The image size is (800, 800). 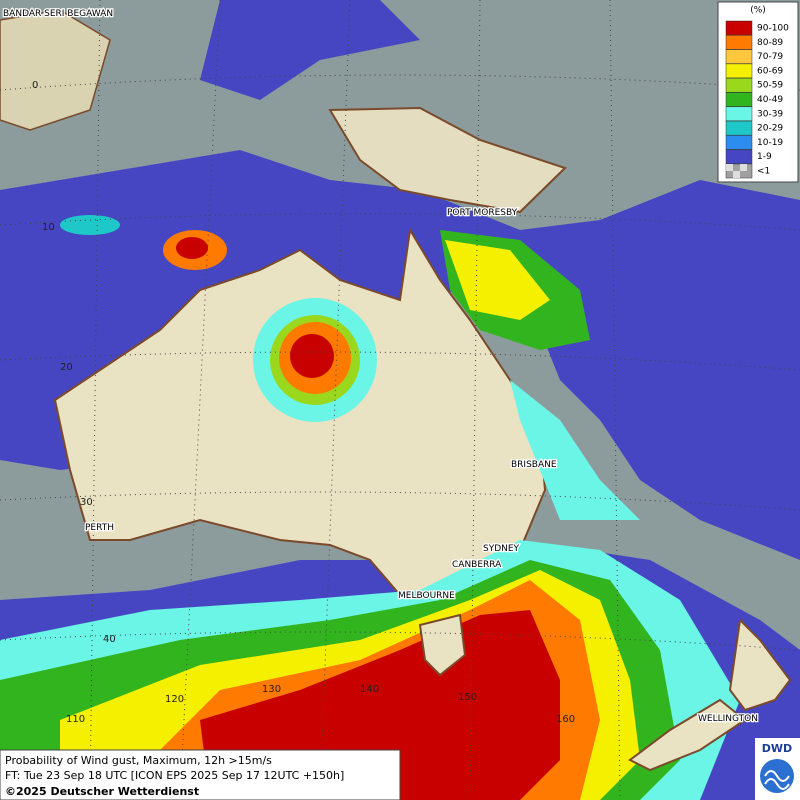 I want to click on legend-label: 10-19, so click(x=770, y=143).